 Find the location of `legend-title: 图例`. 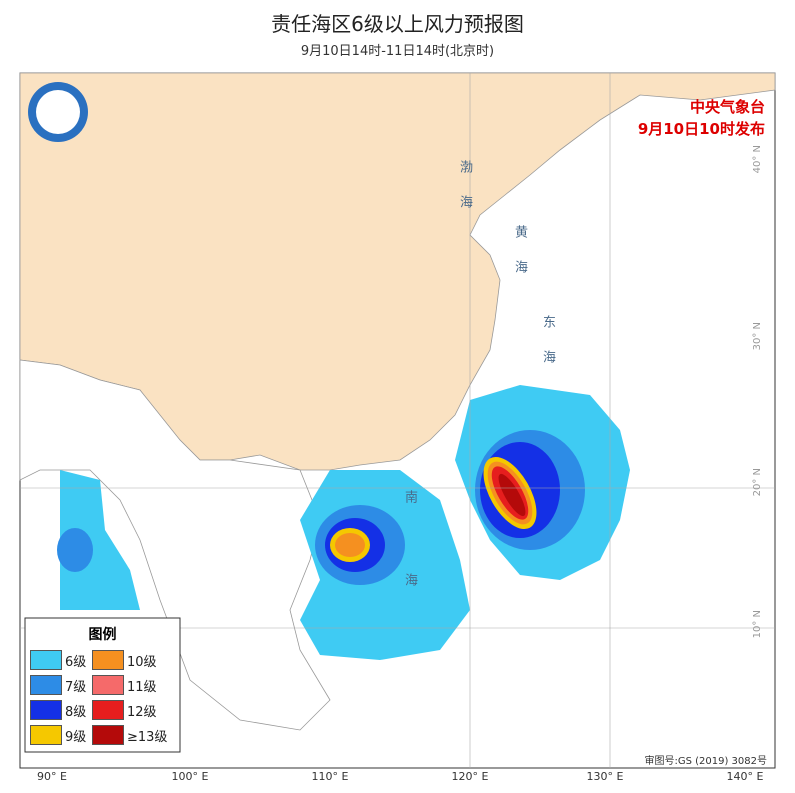

legend-title: 图例 is located at coordinates (102, 635).